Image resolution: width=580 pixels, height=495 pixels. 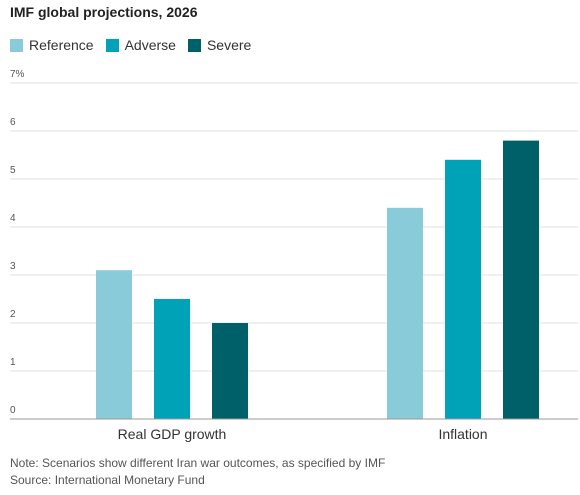 I want to click on legend-item-severe: Severe, so click(x=219, y=45).